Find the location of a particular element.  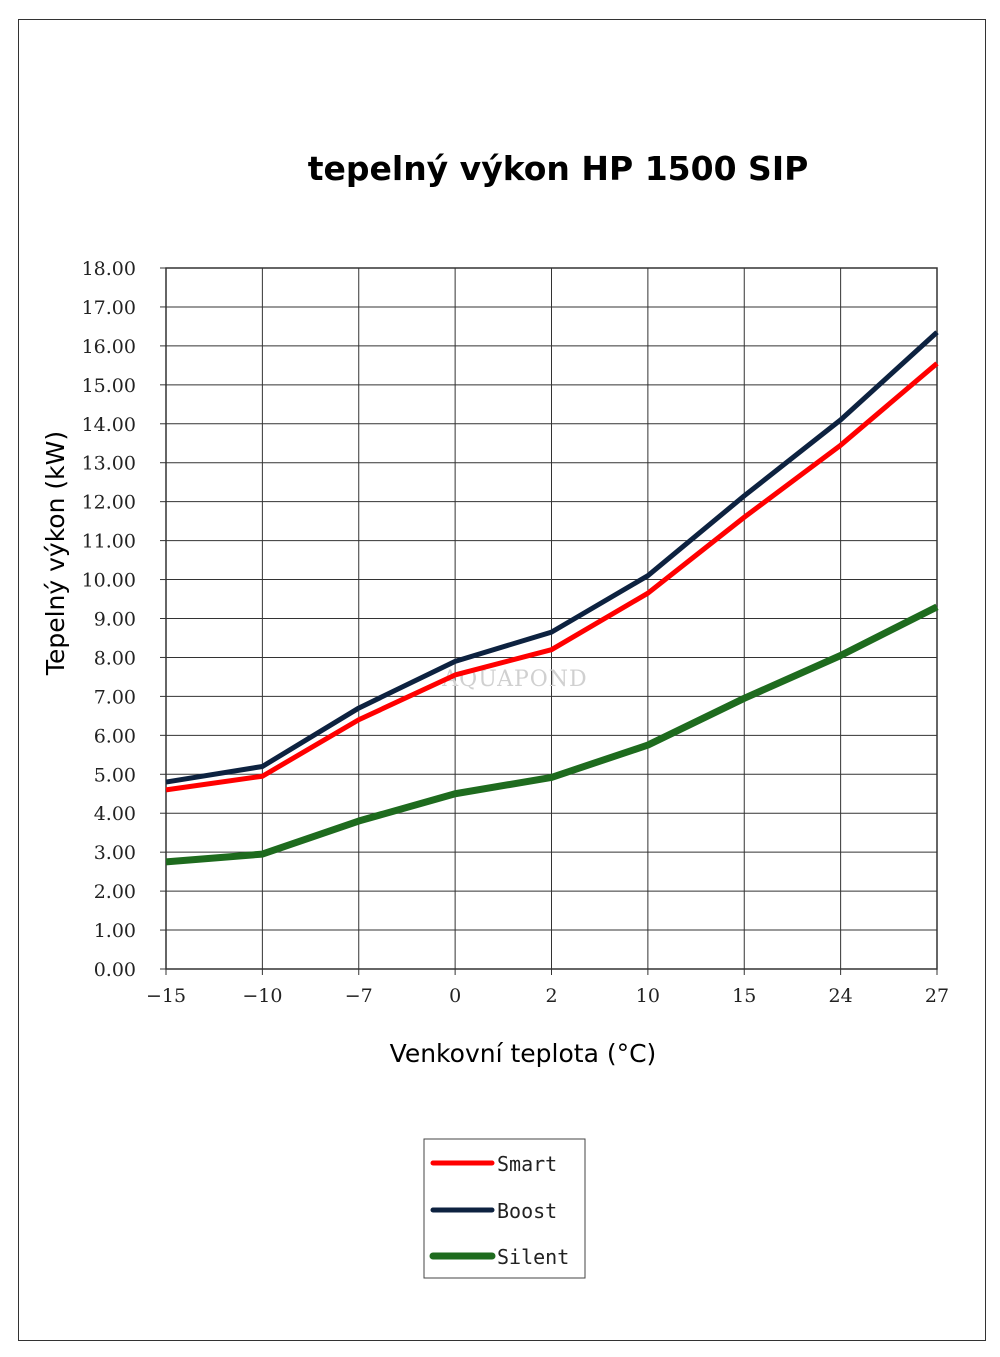

y-axis-title: Tepelný výkon (kW) is located at coordinates (55, 553).